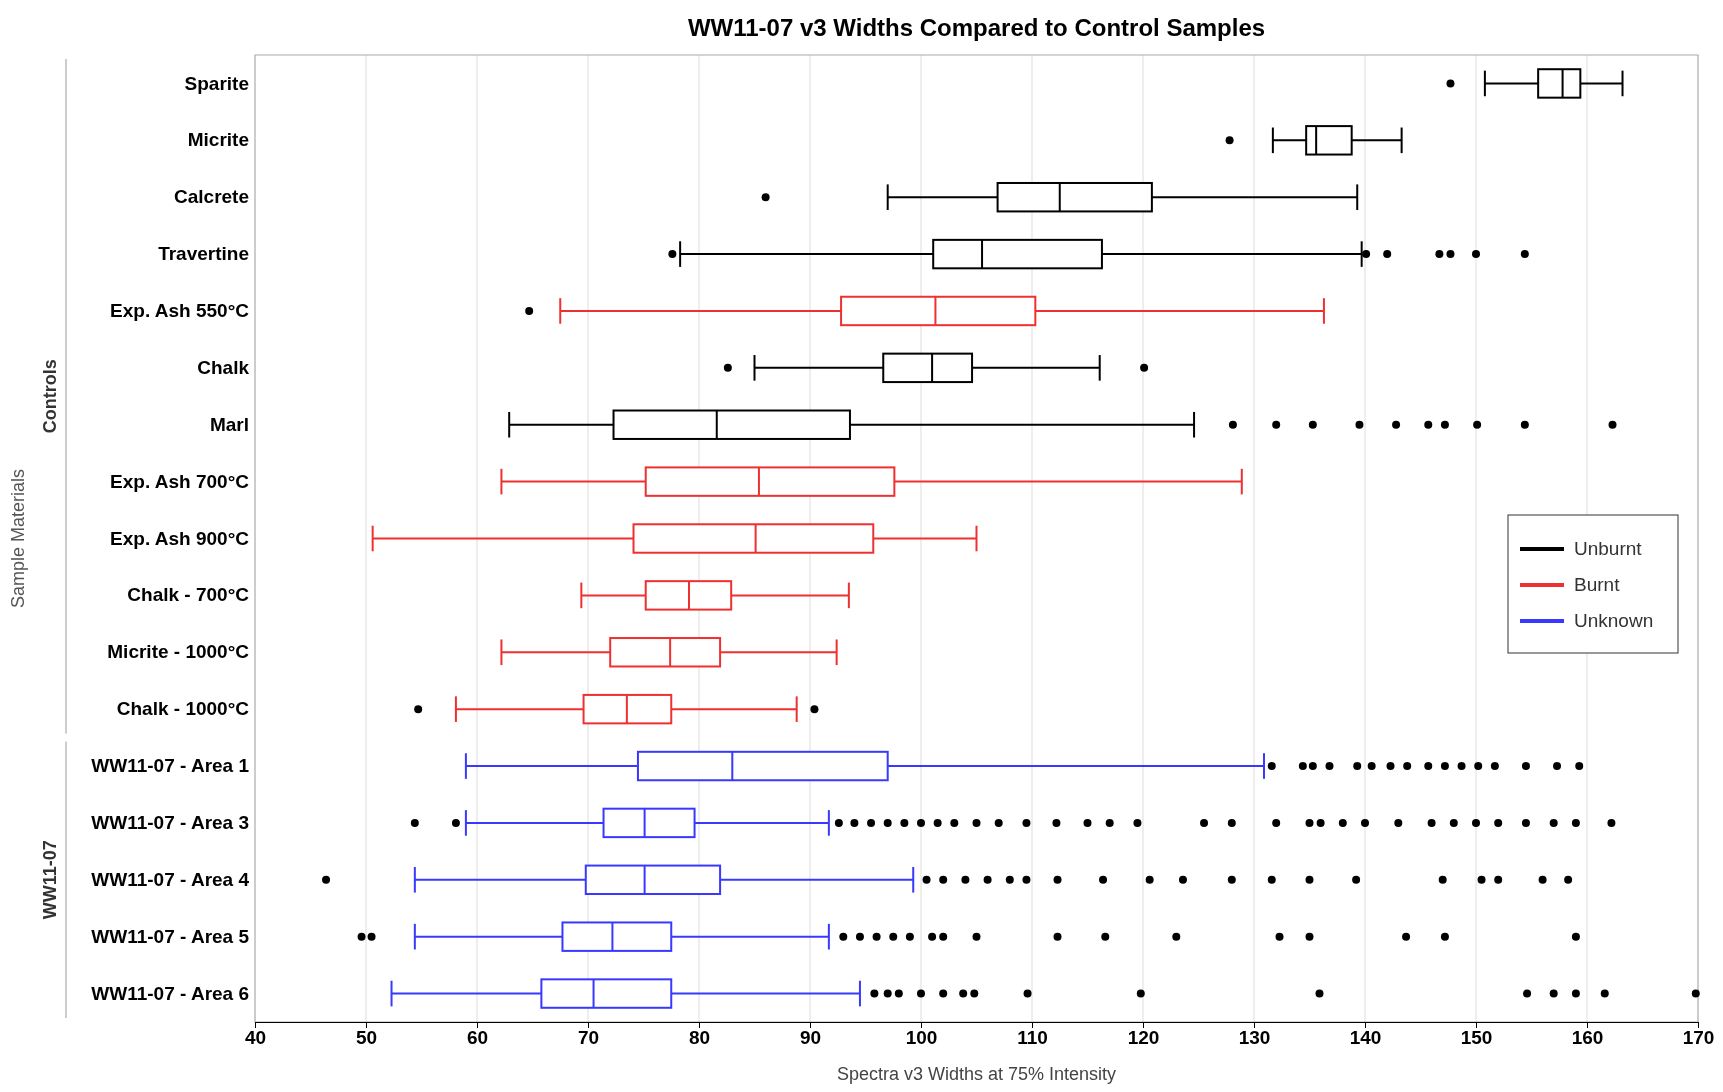 The height and width of the screenshot is (1092, 1723). I want to click on x-tick-label: 160, so click(1587, 1038).